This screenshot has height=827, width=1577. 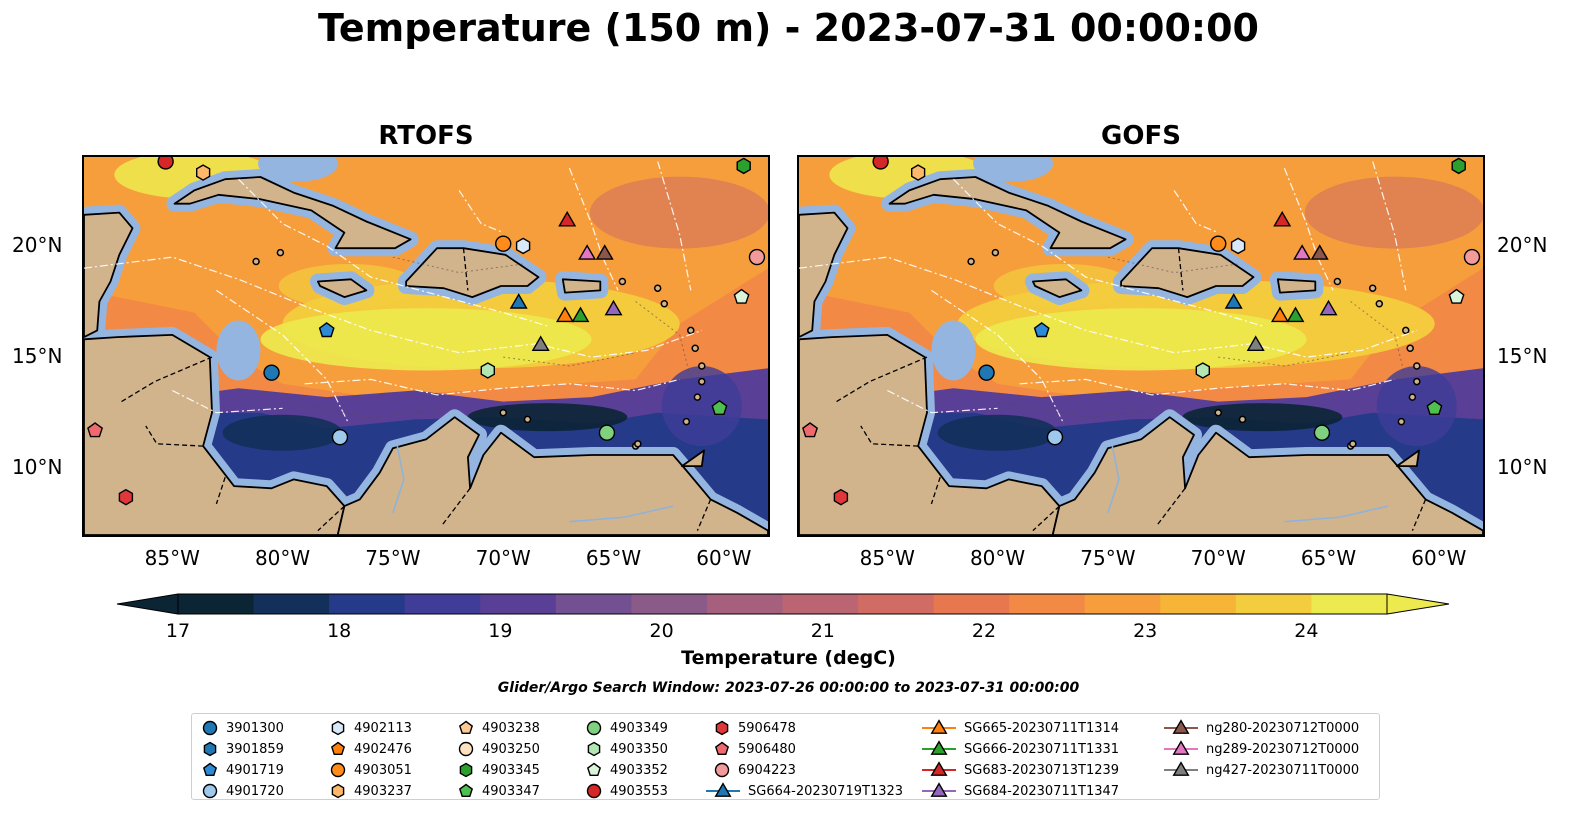 What do you see at coordinates (639, 791) in the screenshot?
I see `legend-label: 4903553` at bounding box center [639, 791].